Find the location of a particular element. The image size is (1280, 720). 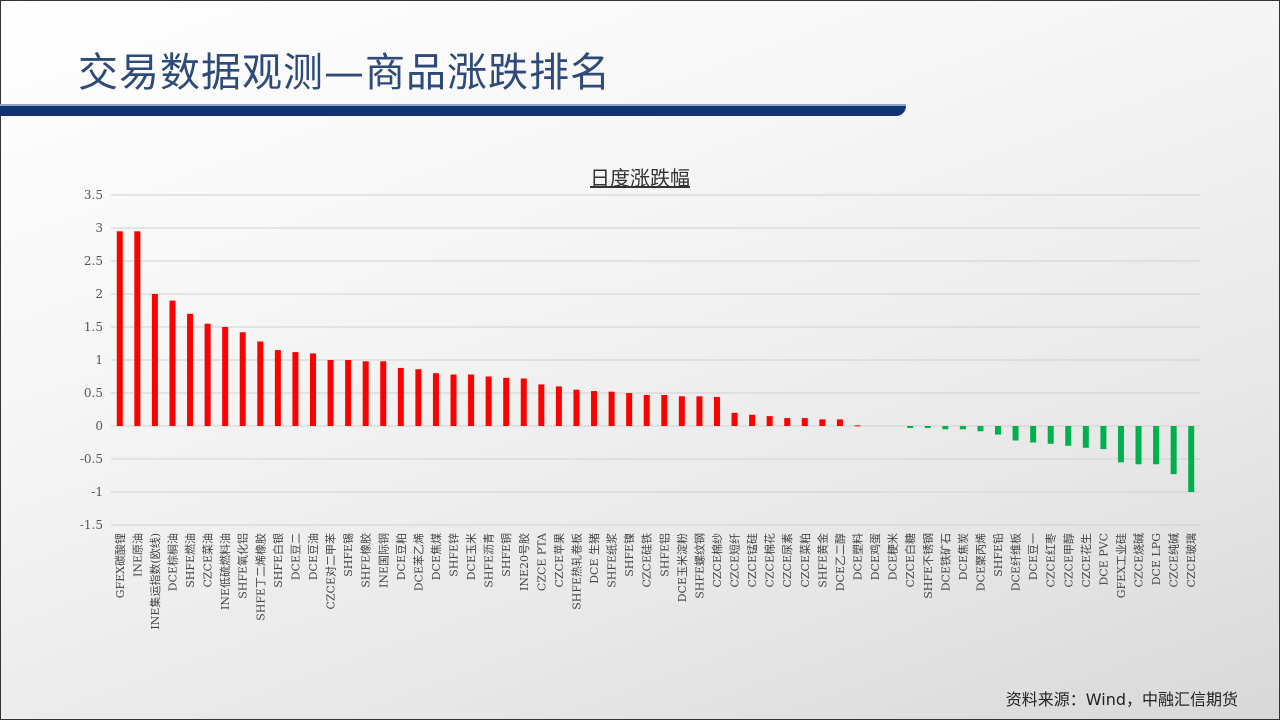

x-tick-label: DCE豆一 is located at coordinates (1033, 556).